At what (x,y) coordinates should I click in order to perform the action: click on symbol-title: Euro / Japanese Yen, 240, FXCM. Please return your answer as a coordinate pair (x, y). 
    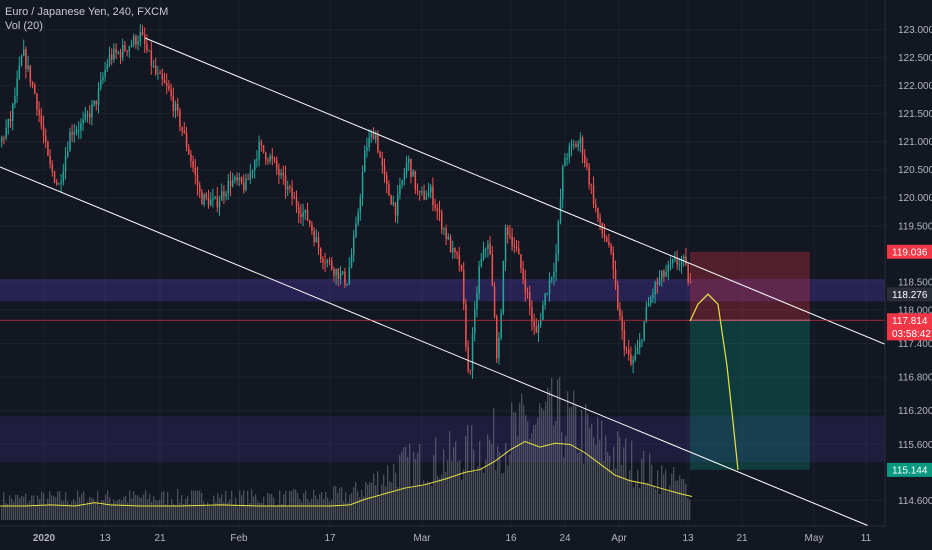
    Looking at the image, I should click on (87, 12).